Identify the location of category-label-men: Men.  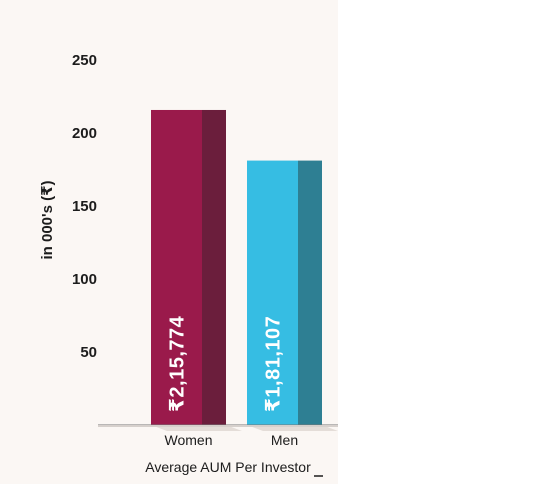
(284, 440).